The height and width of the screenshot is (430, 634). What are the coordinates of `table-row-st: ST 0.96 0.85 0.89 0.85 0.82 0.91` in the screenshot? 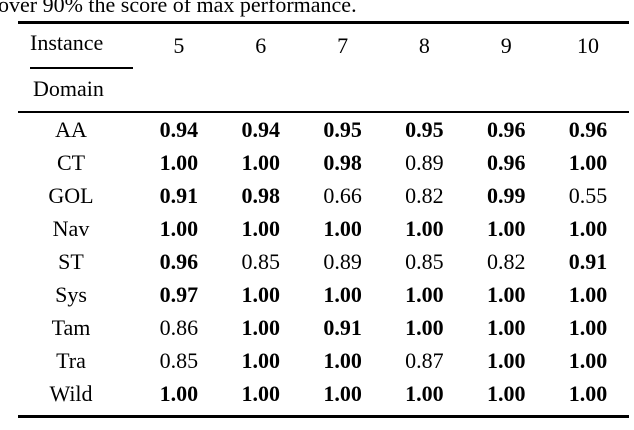 It's located at (323, 261).